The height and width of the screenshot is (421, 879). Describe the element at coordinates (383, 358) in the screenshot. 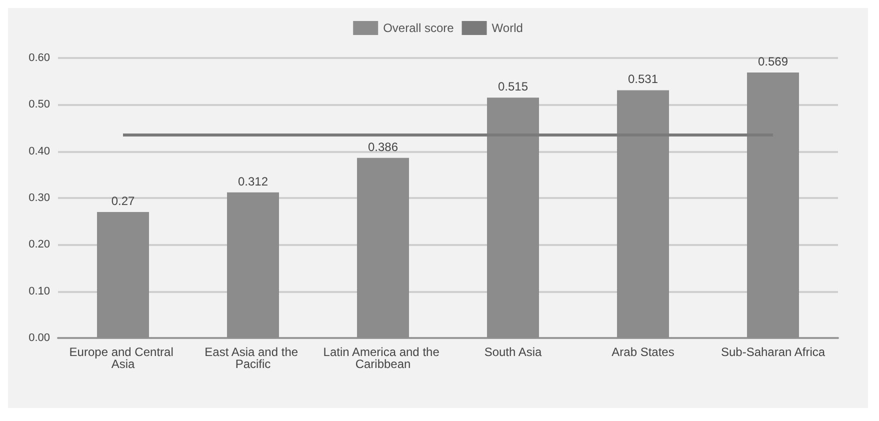

I see `x-tick-label: Latin America and the Caribbean` at that location.